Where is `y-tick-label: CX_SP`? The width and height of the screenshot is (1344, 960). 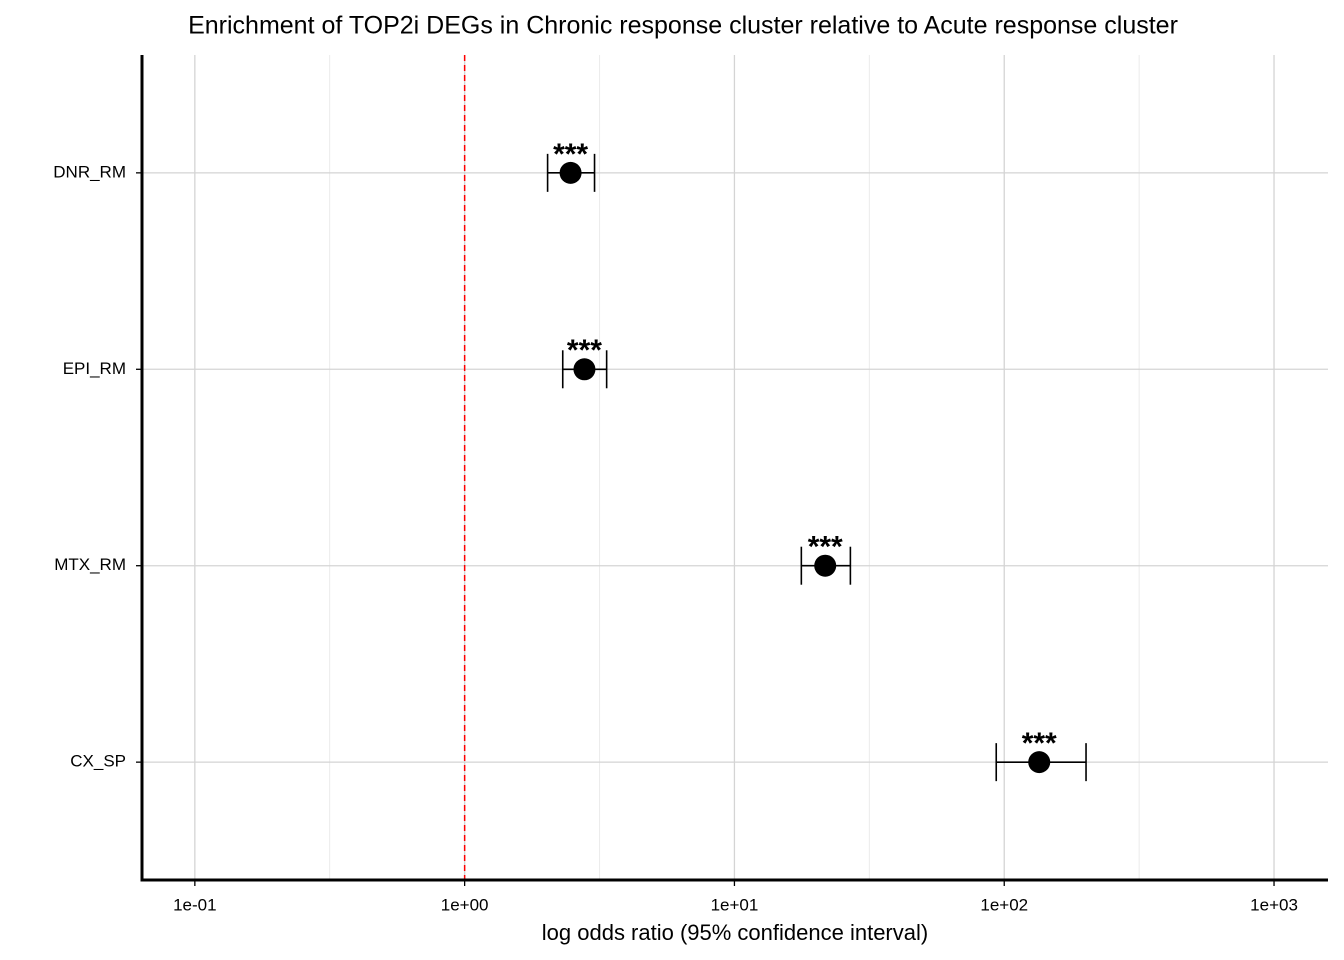
y-tick-label: CX_SP is located at coordinates (98, 761).